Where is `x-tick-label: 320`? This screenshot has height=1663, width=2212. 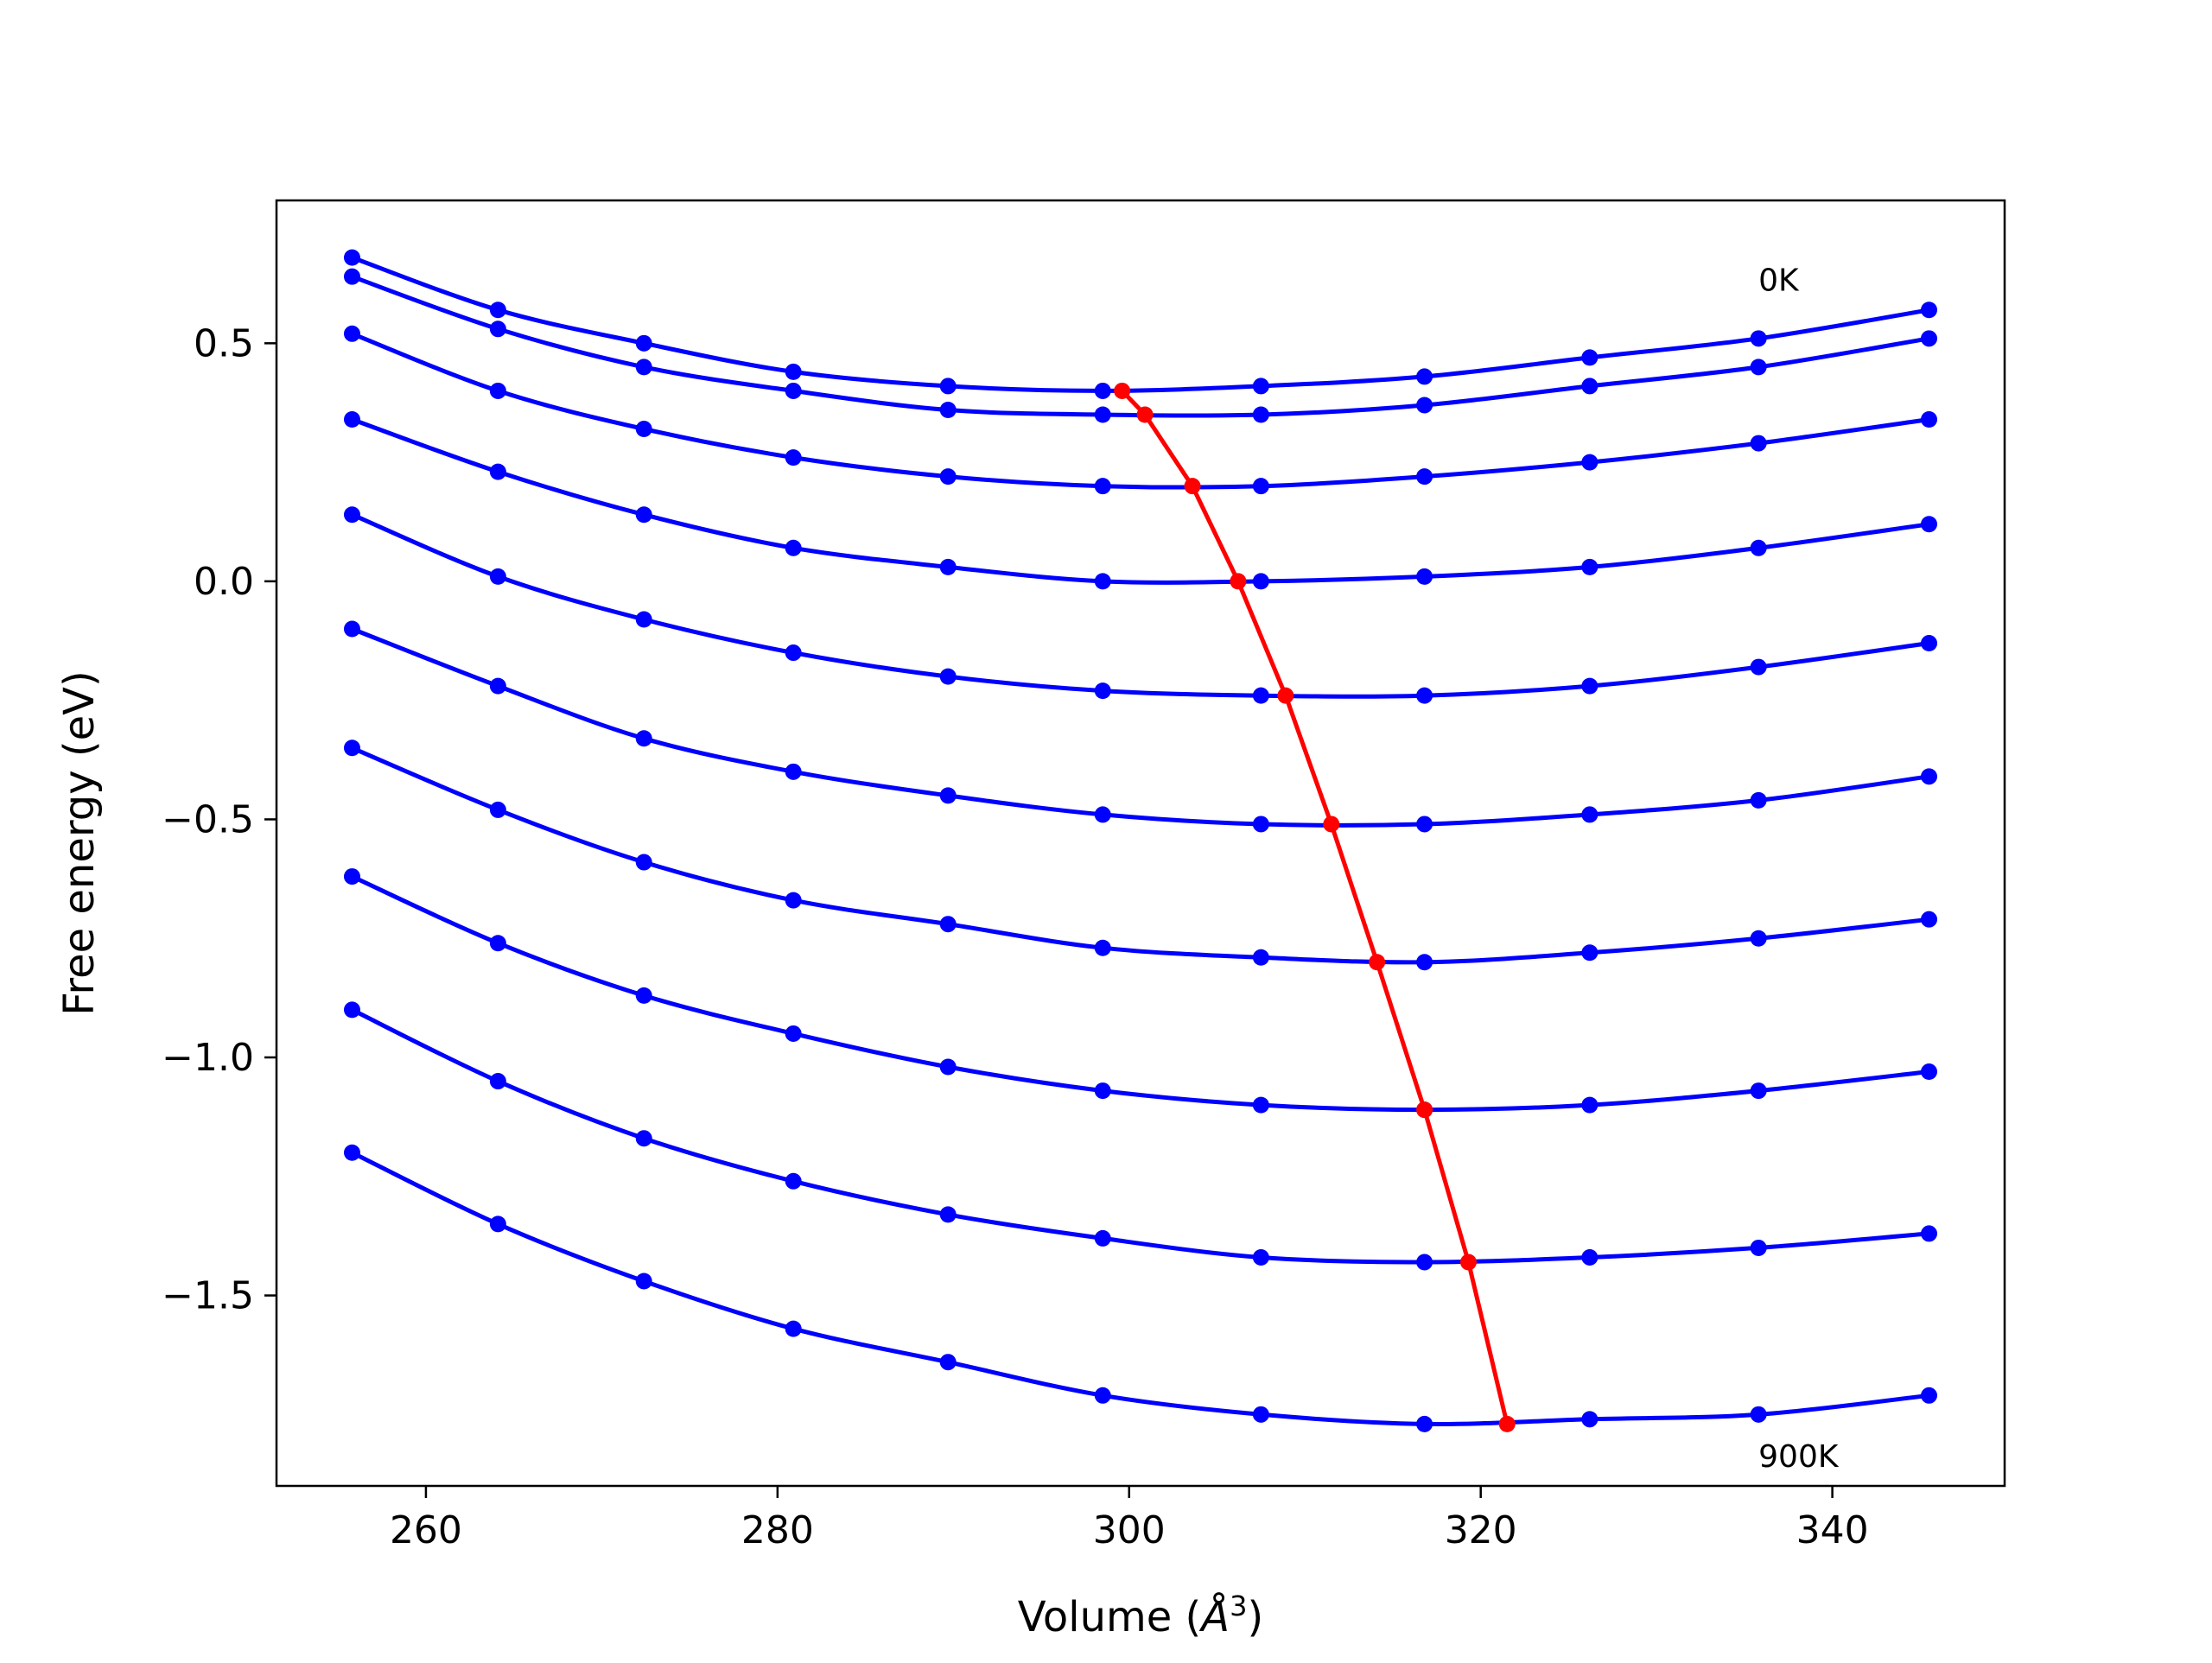
x-tick-label: 320 is located at coordinates (1481, 1530).